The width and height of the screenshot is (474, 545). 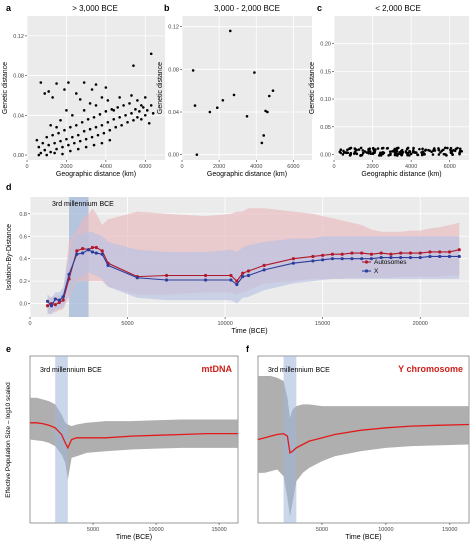 I want to click on panel-d-xlabel: Time (BCE), so click(x=249, y=331).